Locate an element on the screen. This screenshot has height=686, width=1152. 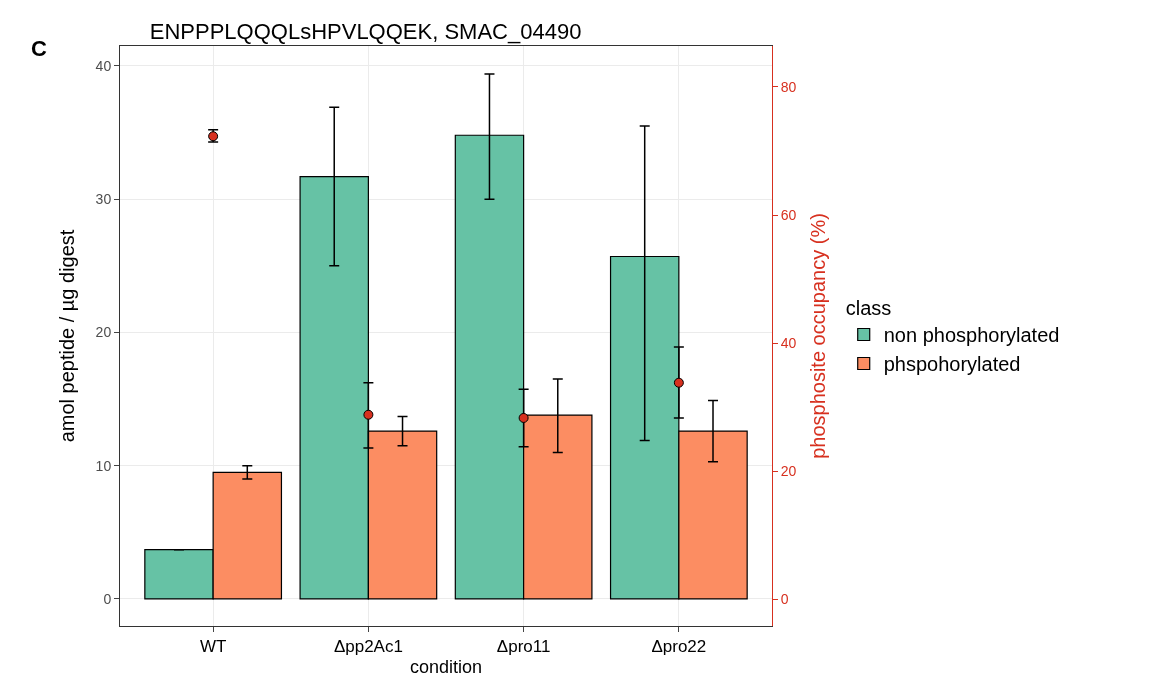
y-tick-label: 0 is located at coordinates (107, 598).